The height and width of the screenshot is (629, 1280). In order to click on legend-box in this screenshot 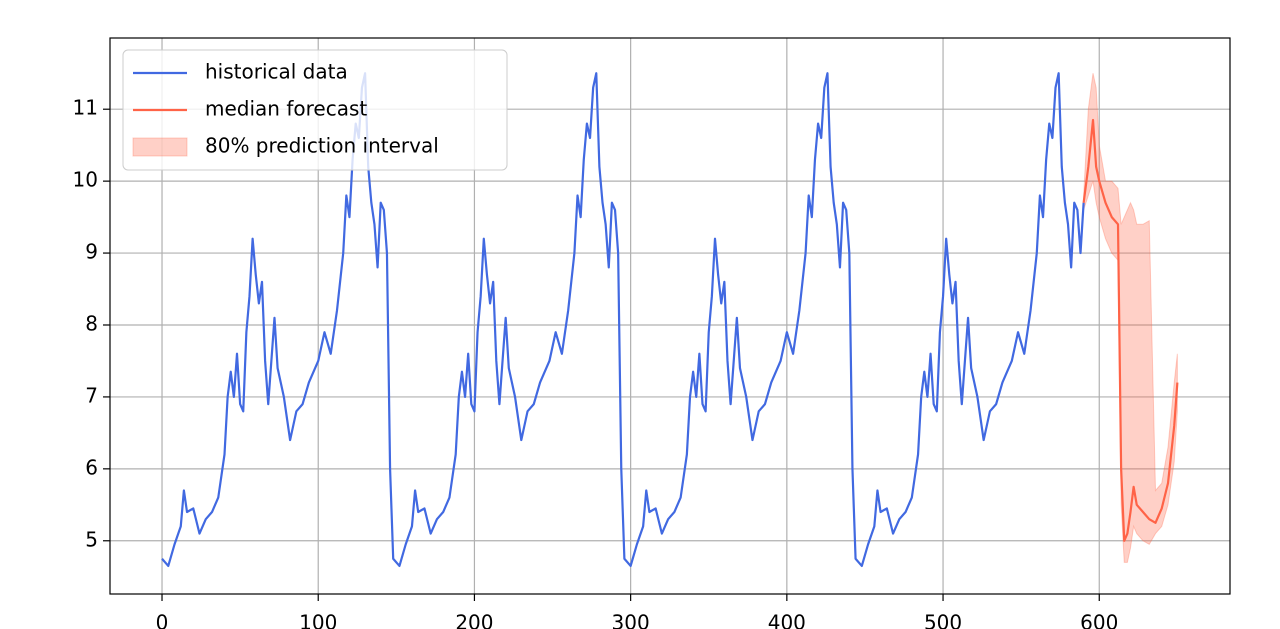, I will do `click(315, 110)`.